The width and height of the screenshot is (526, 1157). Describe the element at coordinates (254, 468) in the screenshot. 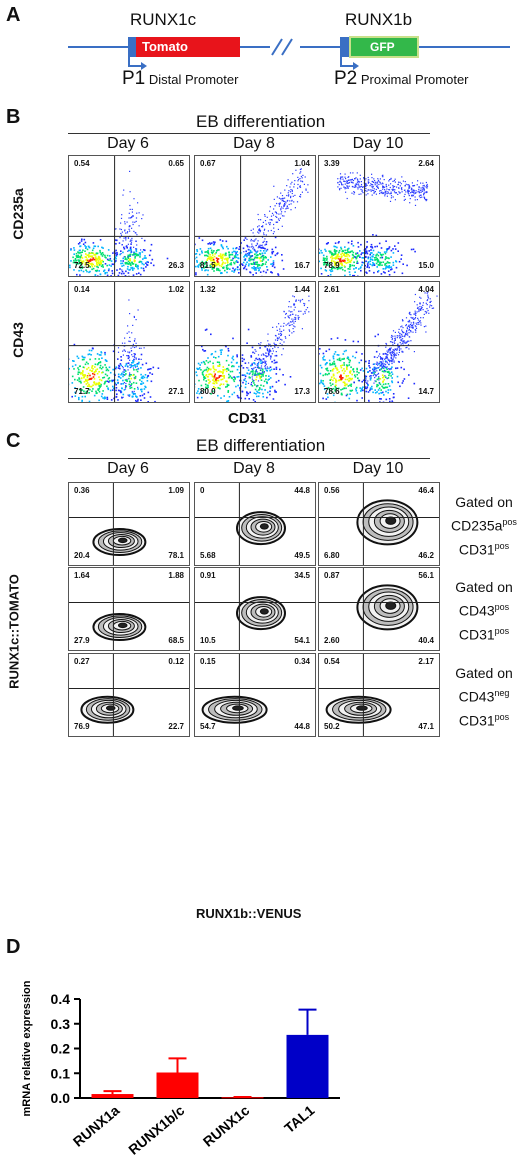

I see `panel-c-day-label: Day 8` at that location.